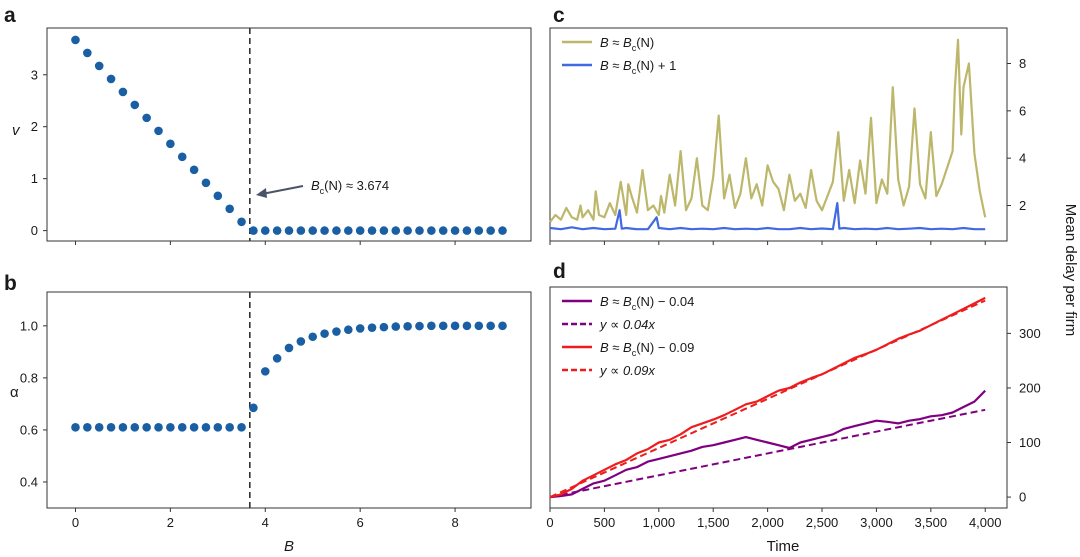 Image resolution: width=1080 pixels, height=557 pixels. Describe the element at coordinates (876, 522) in the screenshot. I see `x-tick-label: 3,000` at that location.